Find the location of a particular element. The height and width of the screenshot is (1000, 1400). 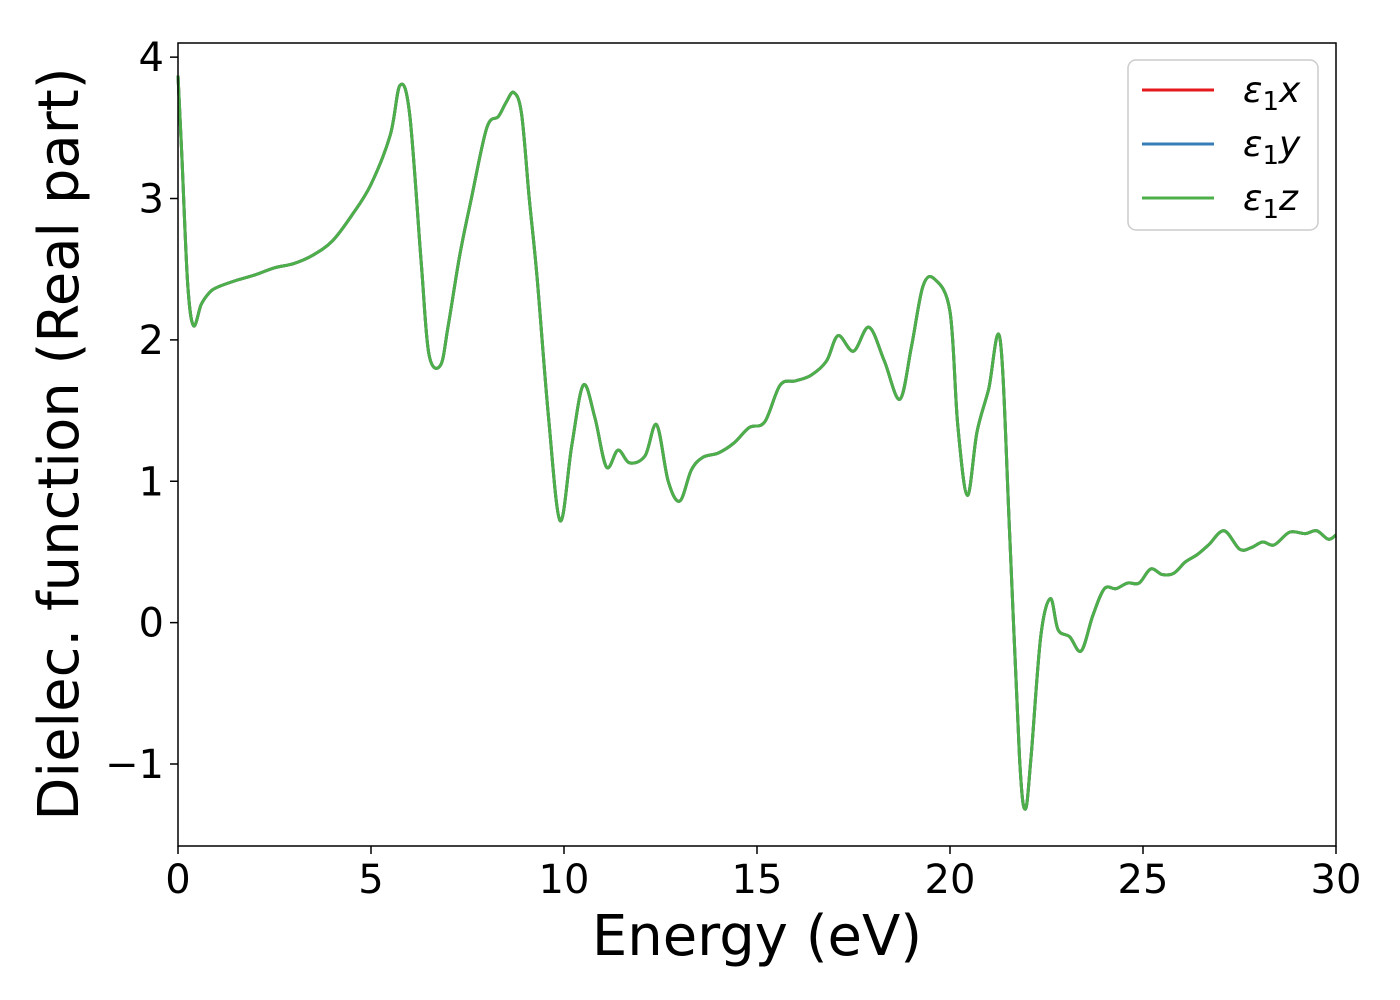

x-axis-ticks: 0 5 10 15 20 25 30 is located at coordinates (763, 874).